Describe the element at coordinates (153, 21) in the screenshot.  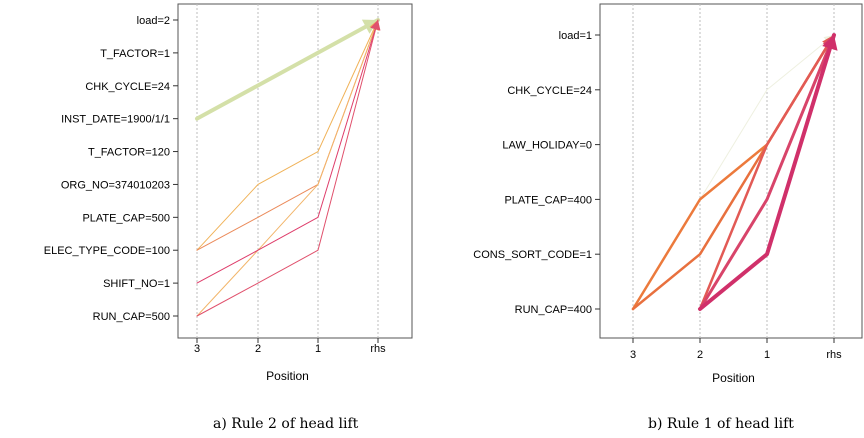
I see `category-label: load=2` at that location.